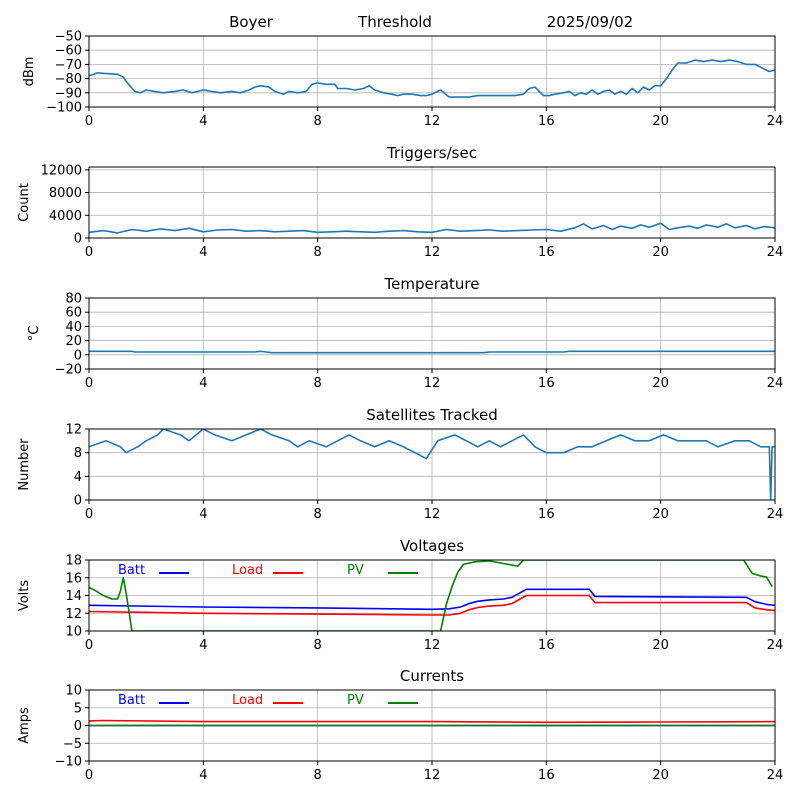  I want to click on y-tick-label: −20, so click(68, 370).